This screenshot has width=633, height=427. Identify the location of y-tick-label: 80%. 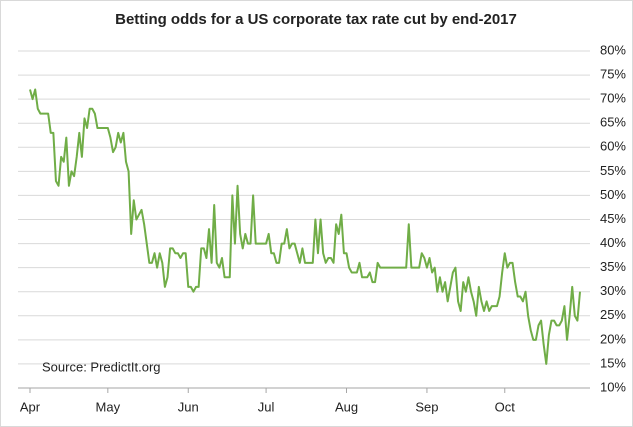
(613, 49).